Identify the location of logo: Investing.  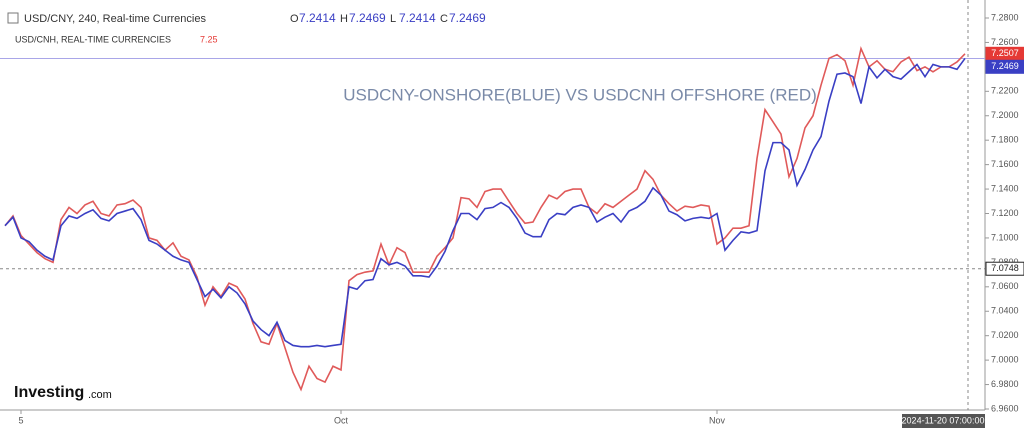
(49, 392).